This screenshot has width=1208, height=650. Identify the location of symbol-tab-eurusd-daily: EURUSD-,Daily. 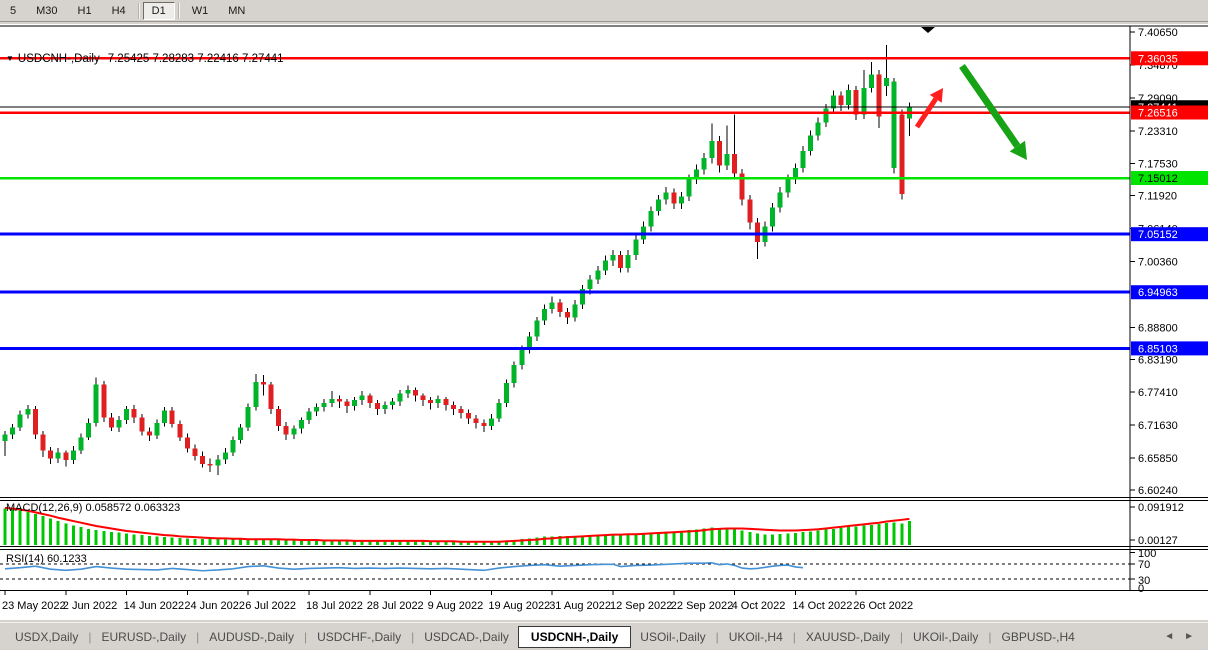
(144, 636).